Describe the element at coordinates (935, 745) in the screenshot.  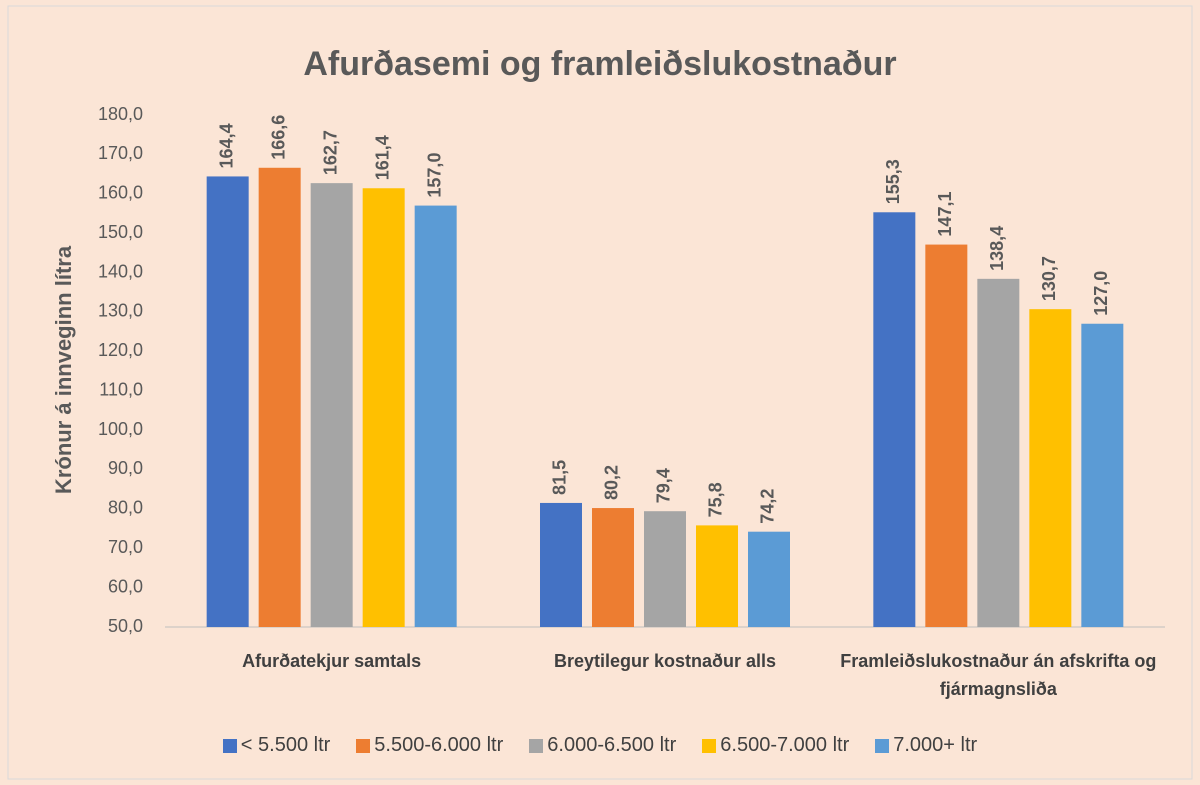
I see `legend-label: 7.000+ ltr` at that location.